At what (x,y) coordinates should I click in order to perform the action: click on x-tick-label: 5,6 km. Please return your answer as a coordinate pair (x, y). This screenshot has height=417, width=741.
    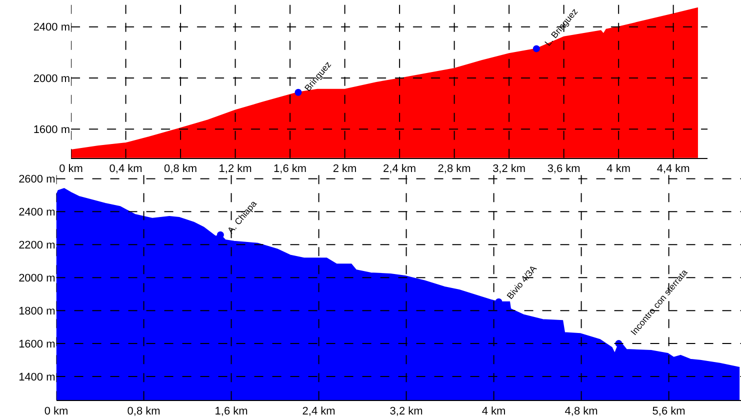
    Looking at the image, I should click on (669, 411).